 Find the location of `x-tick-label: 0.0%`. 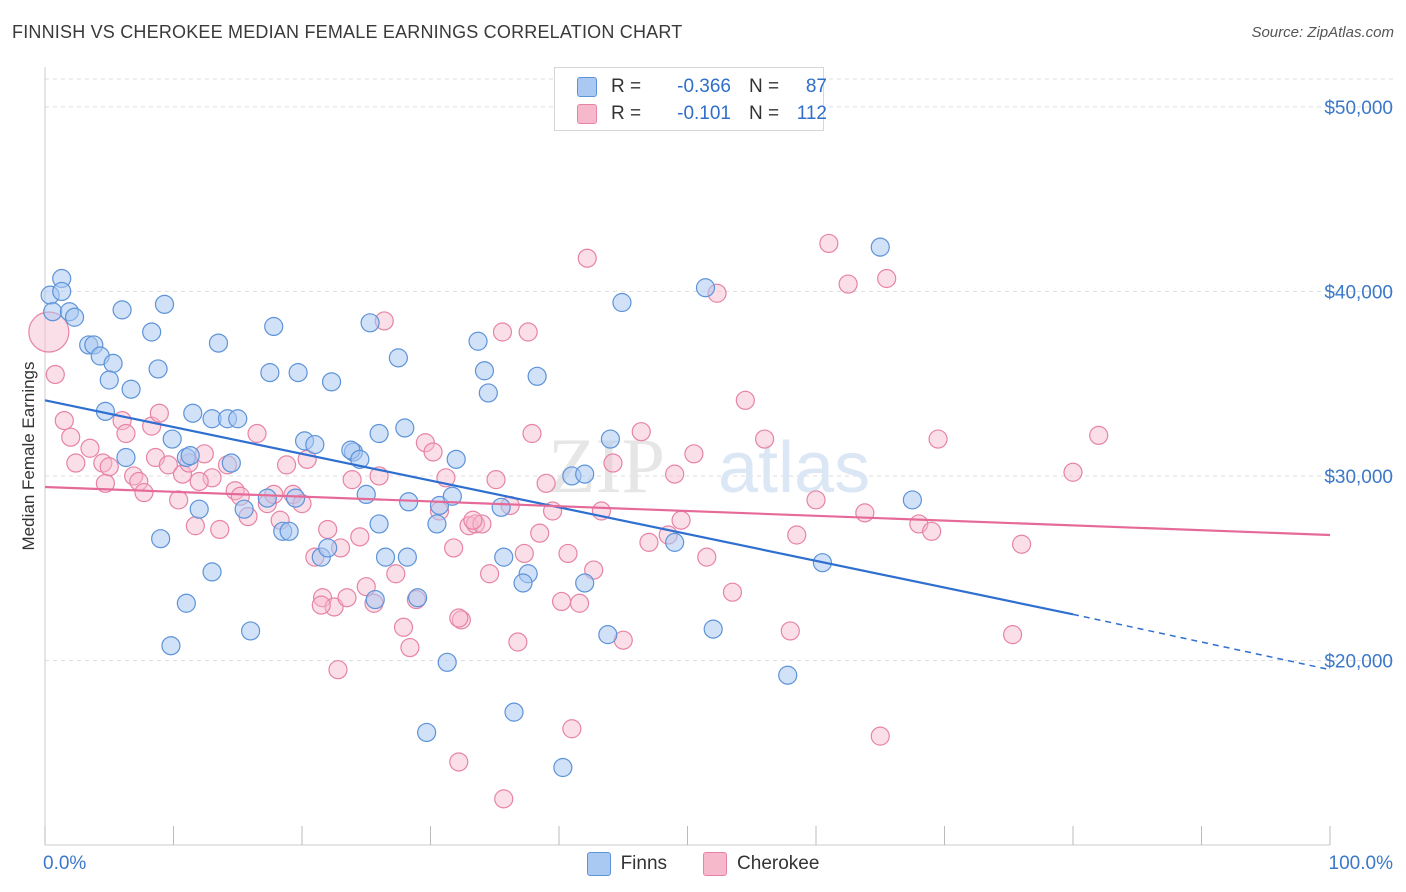

x-tick-label: 0.0% is located at coordinates (64, 863).